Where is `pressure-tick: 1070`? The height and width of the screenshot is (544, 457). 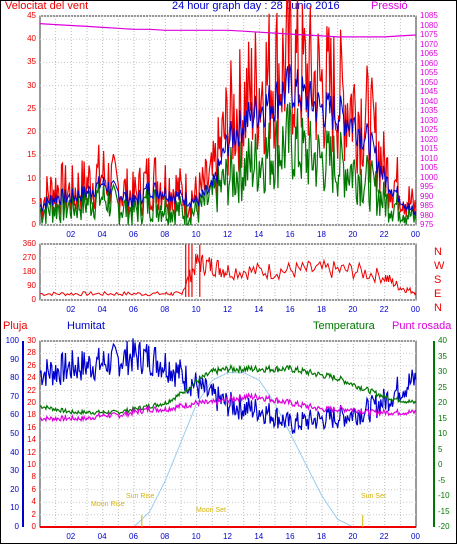
pressure-tick: 1070 is located at coordinates (429, 44).